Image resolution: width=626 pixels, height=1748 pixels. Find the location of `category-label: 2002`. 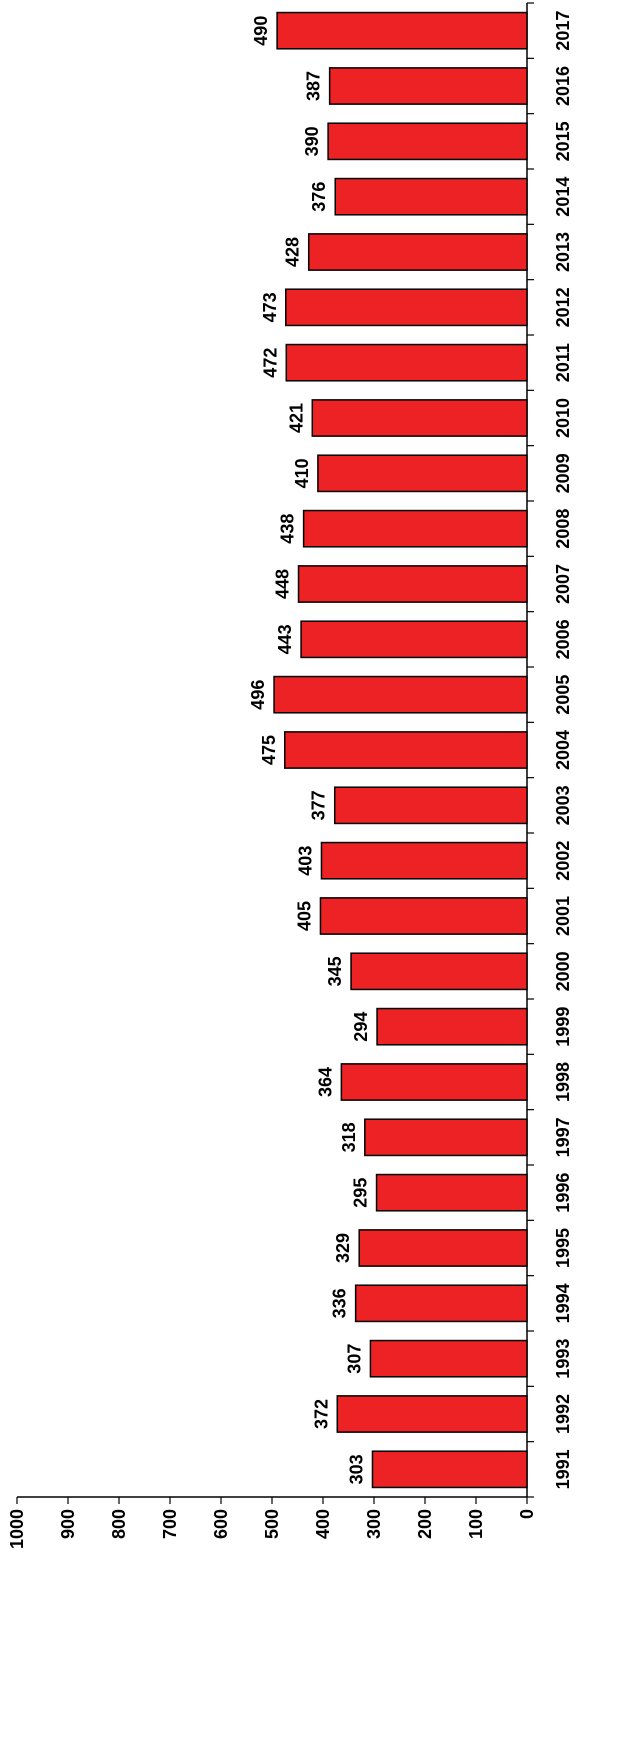

category-label: 2002 is located at coordinates (563, 861).